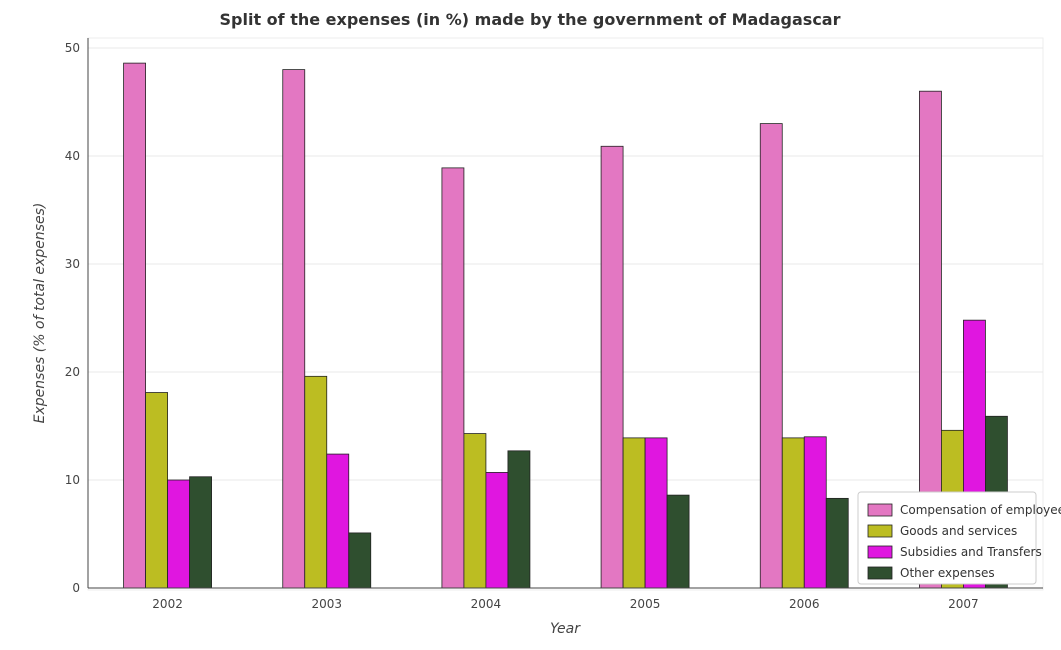 This screenshot has width=1061, height=650. I want to click on legend-label: Other expenses, so click(947, 573).